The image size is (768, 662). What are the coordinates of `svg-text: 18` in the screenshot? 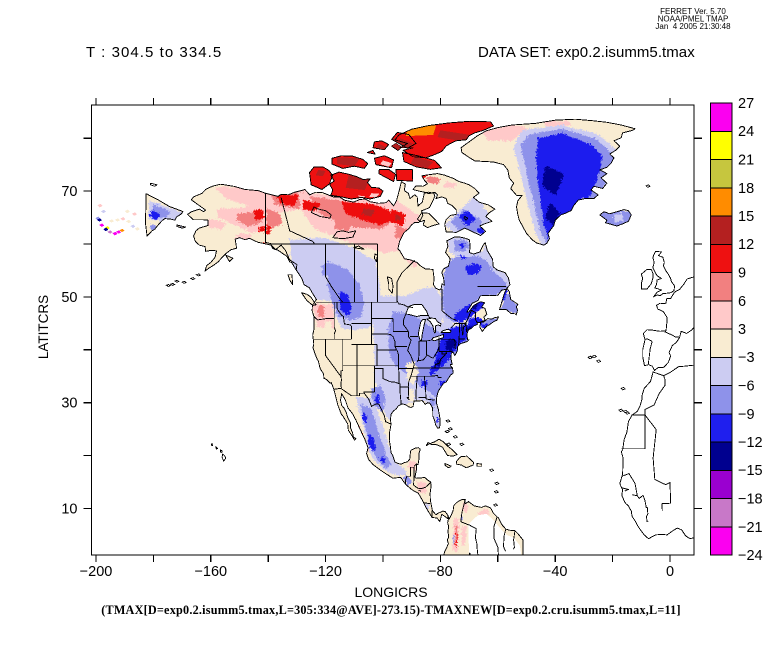 It's located at (746, 189).